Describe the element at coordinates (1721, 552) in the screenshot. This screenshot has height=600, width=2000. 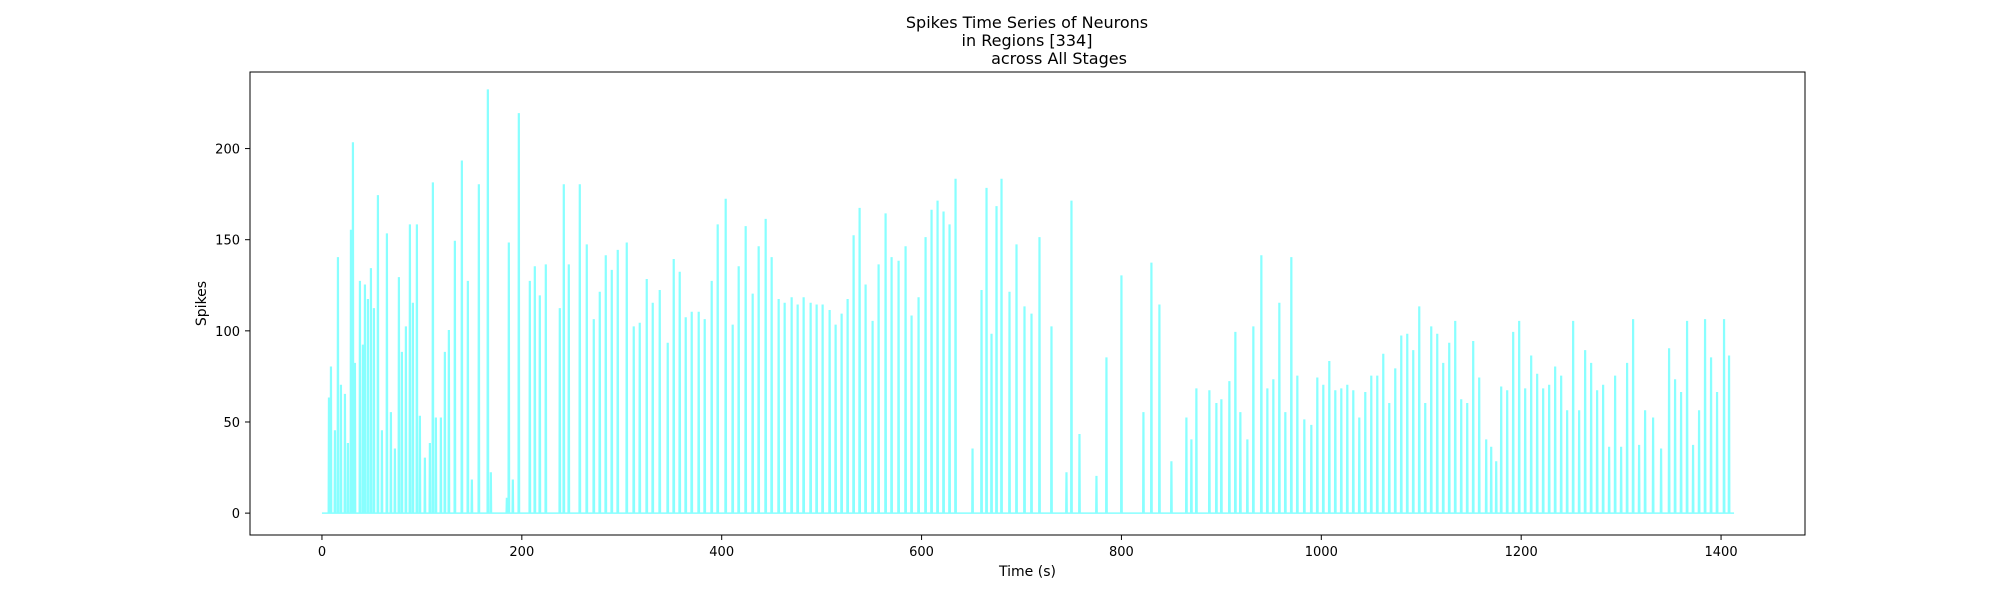
I see `x-tick-label: 1400` at that location.